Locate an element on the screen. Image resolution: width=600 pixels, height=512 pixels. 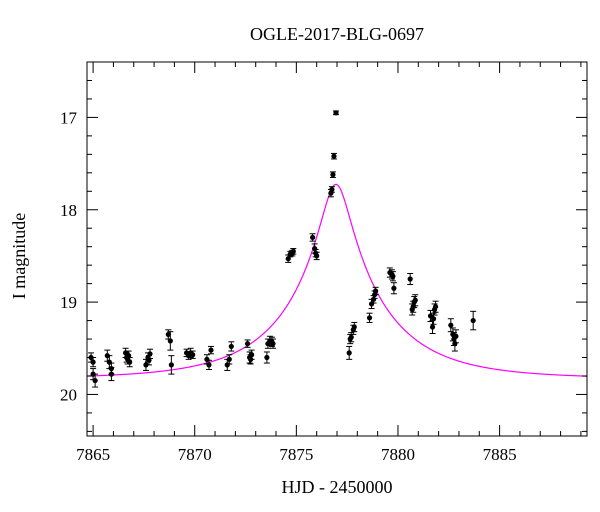
x-tick-label: 7885 is located at coordinates (500, 454).